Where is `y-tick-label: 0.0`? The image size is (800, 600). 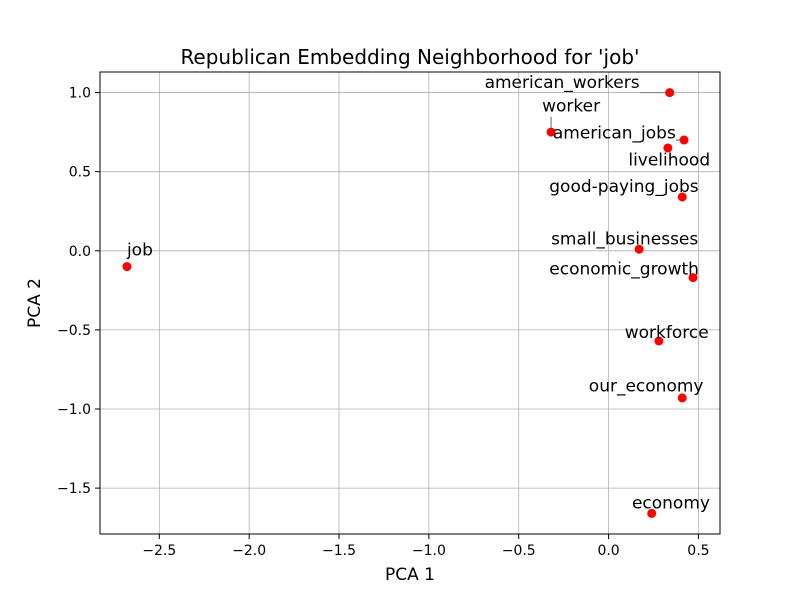
y-tick-label: 0.0 is located at coordinates (80, 252).